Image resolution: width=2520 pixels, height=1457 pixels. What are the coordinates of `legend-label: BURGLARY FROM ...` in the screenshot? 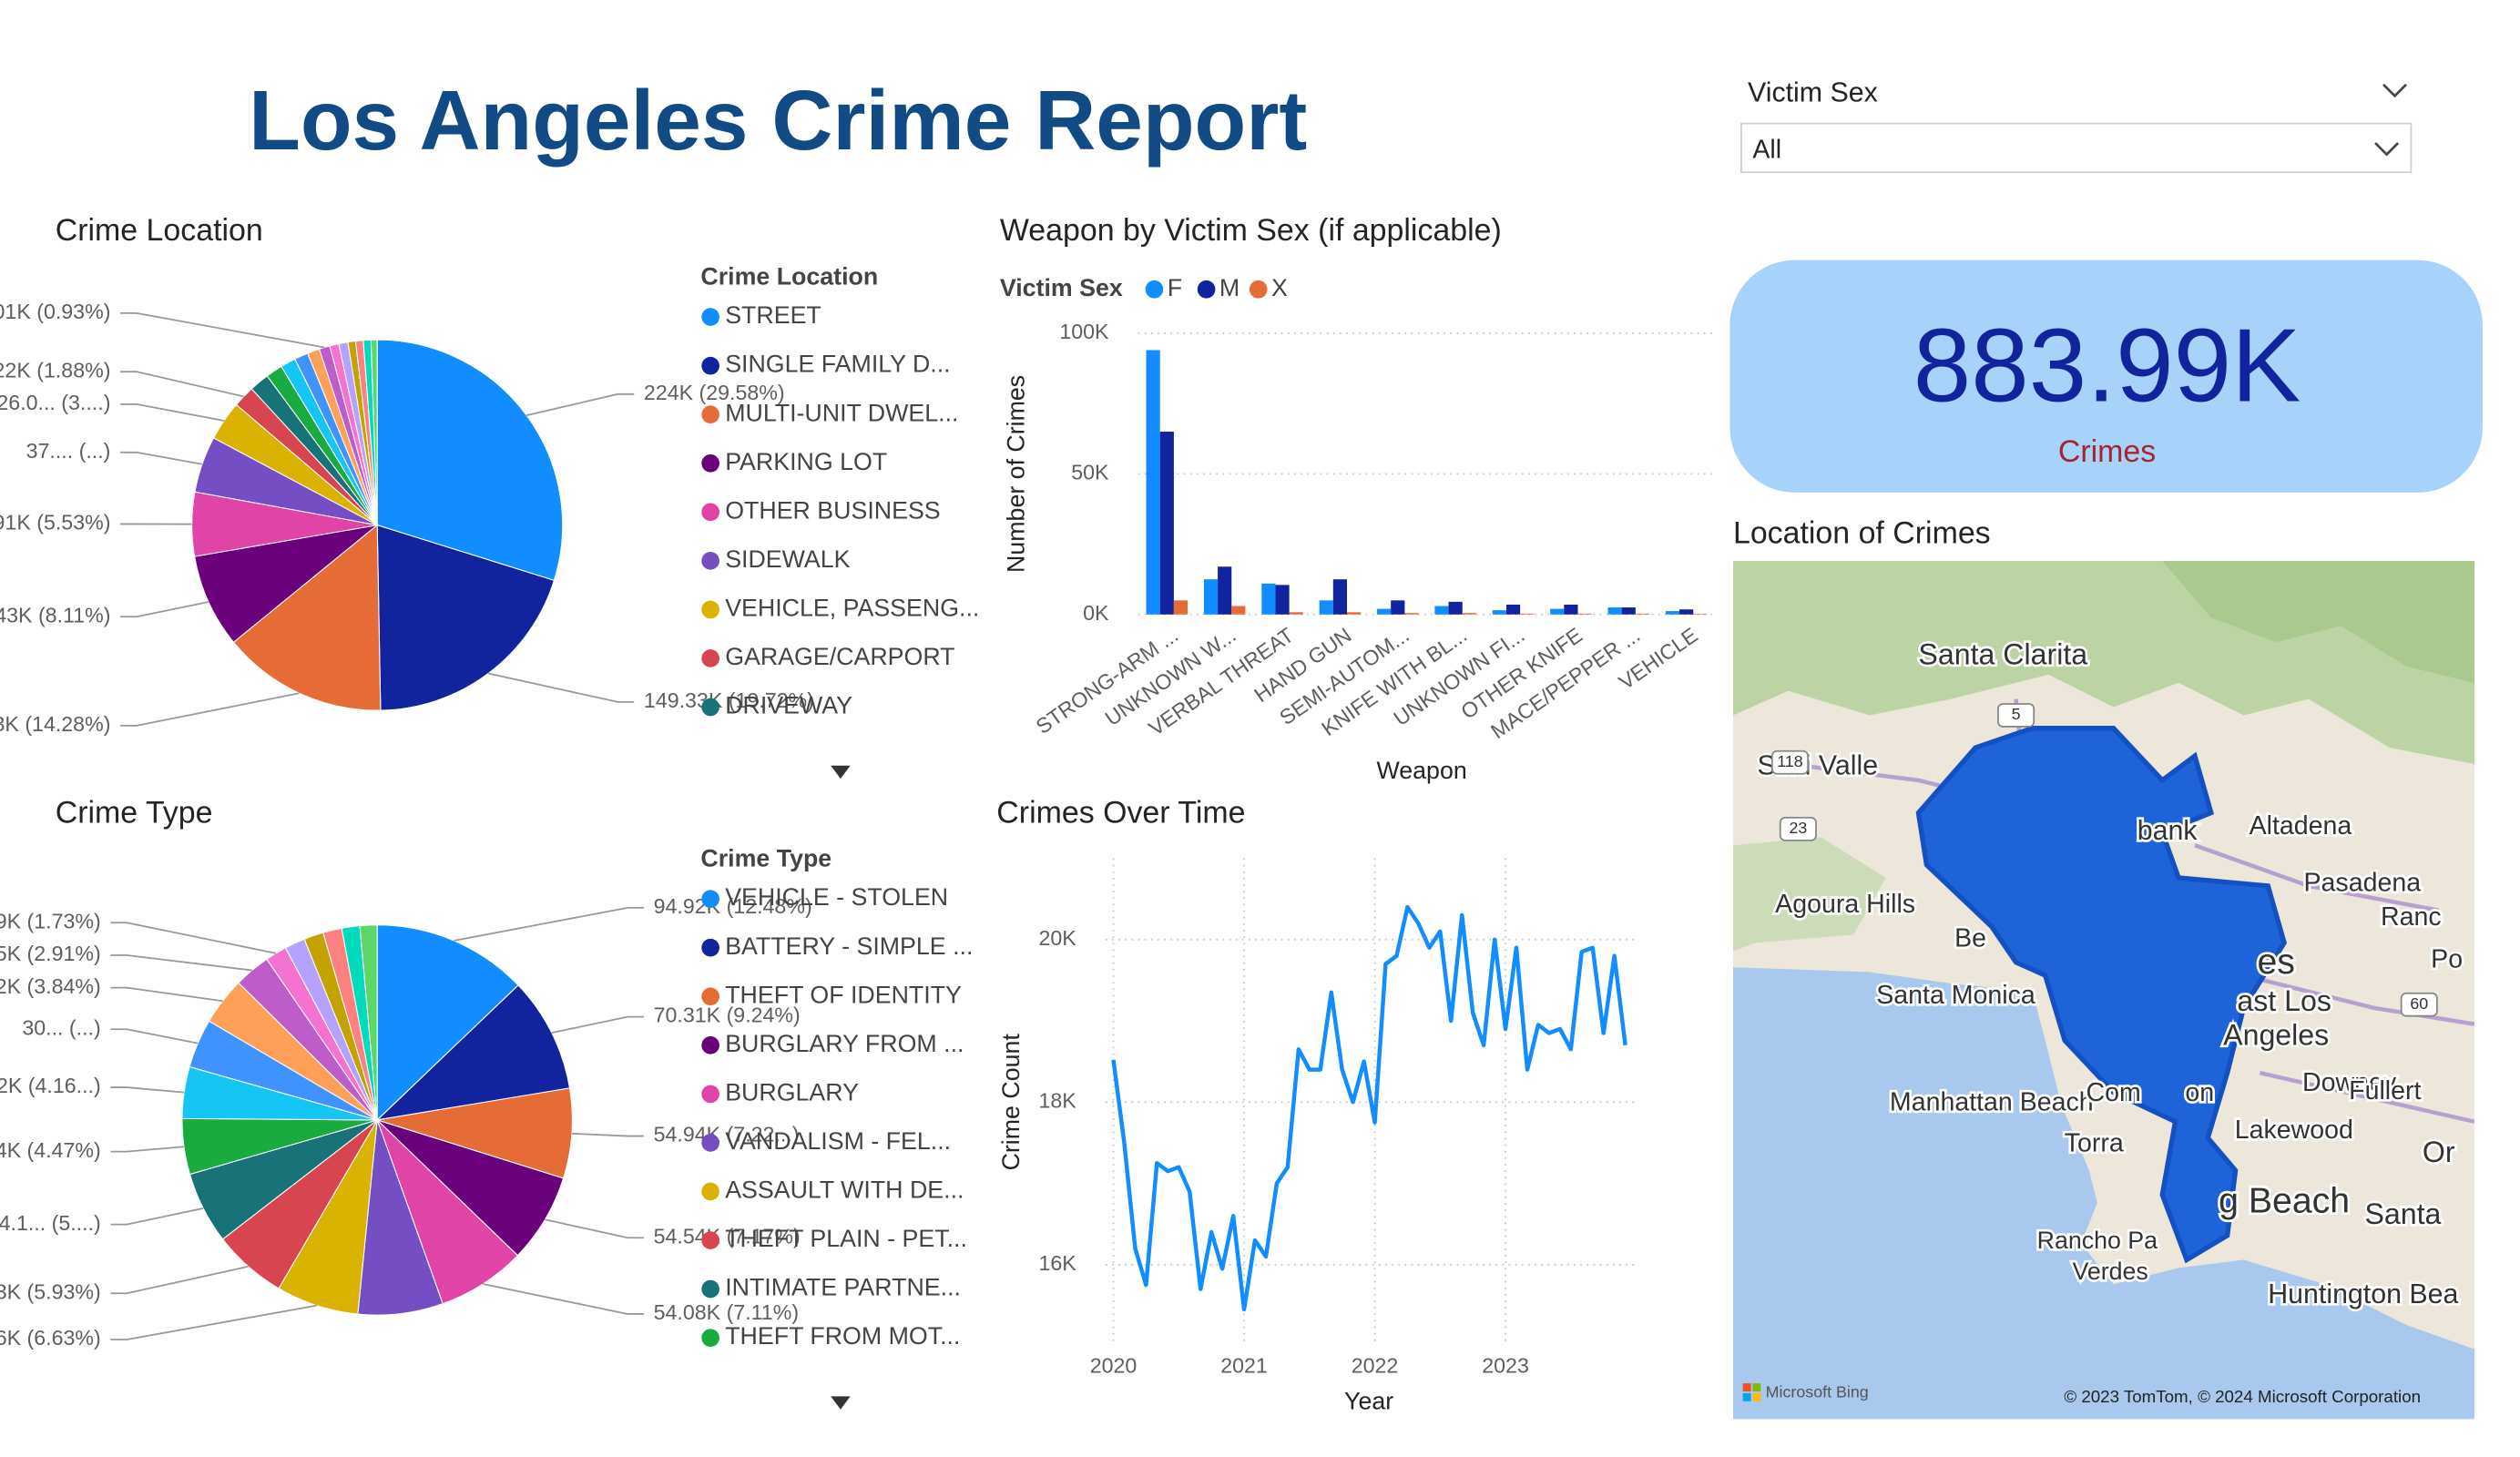 It's located at (844, 1043).